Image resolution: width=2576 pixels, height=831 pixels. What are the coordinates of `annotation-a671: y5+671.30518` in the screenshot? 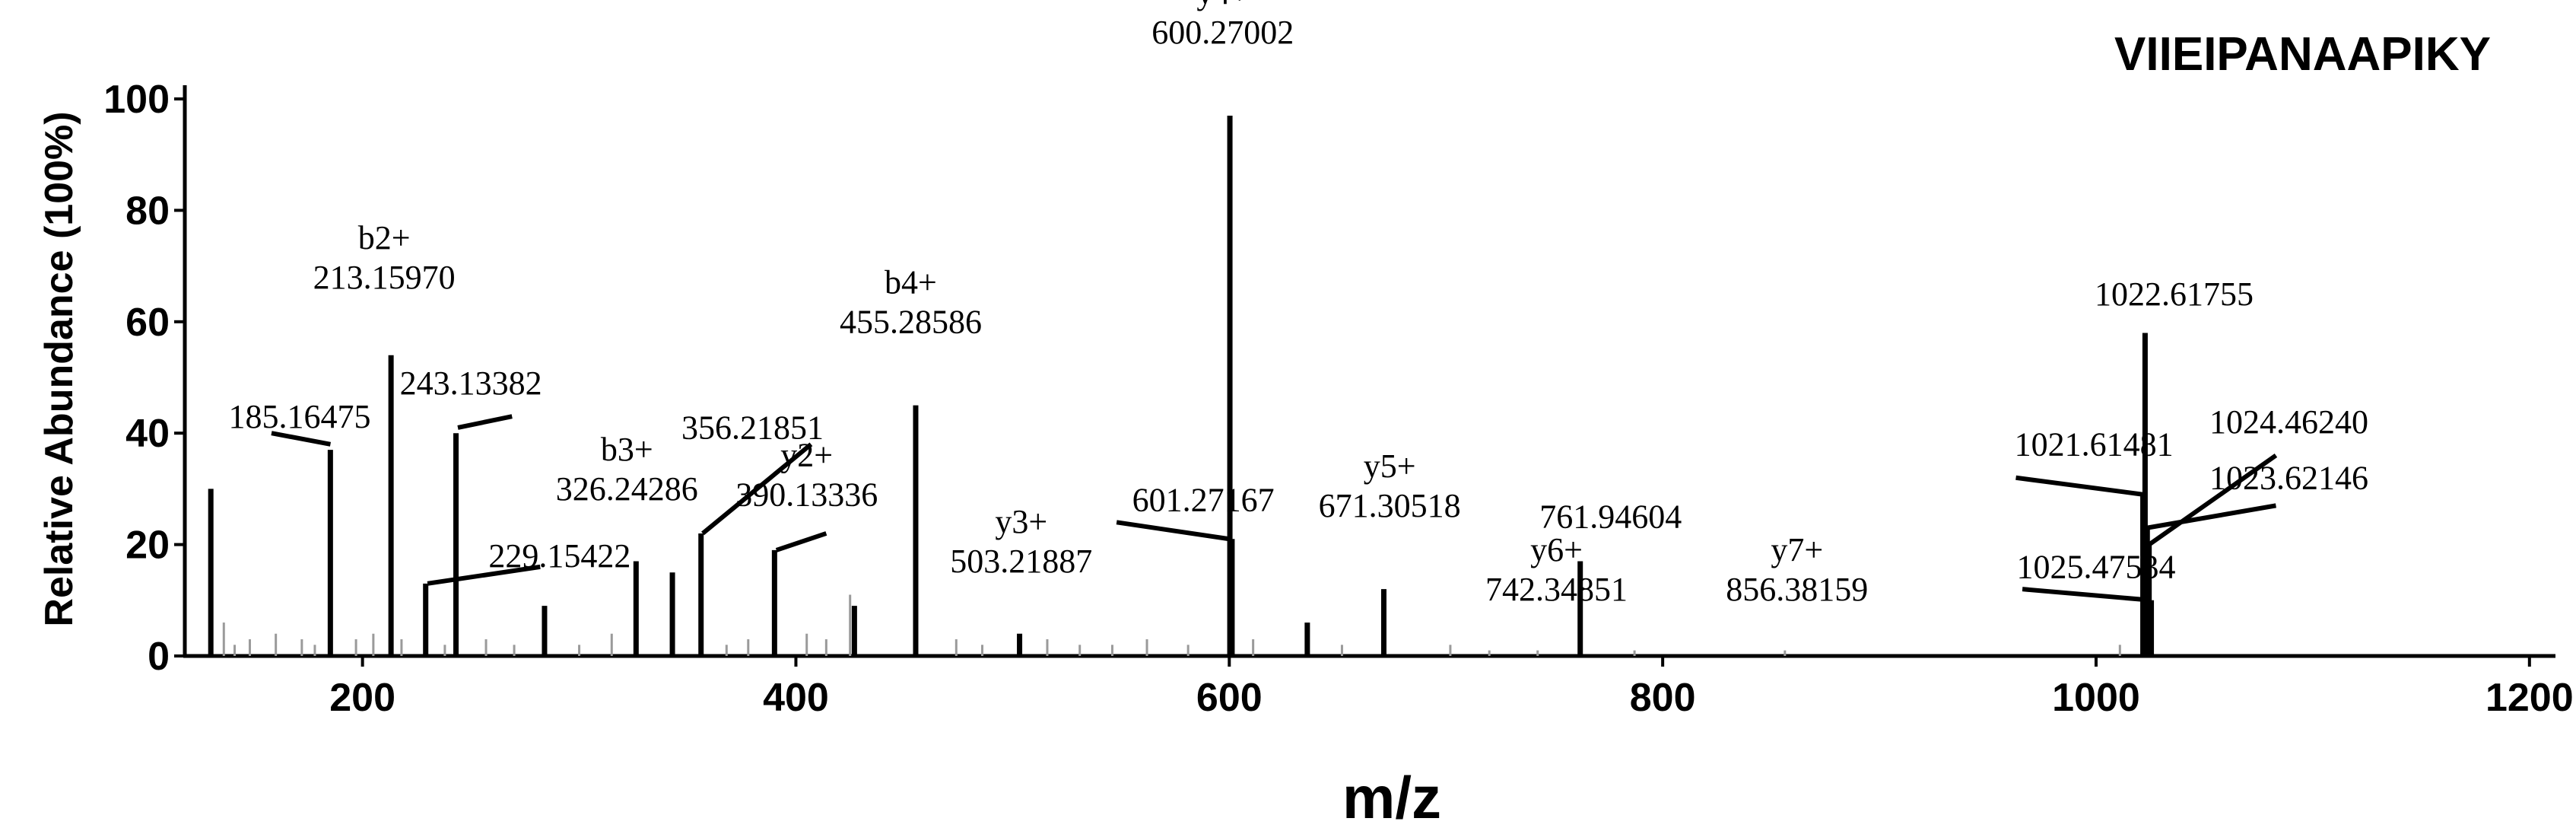 It's located at (1390, 485).